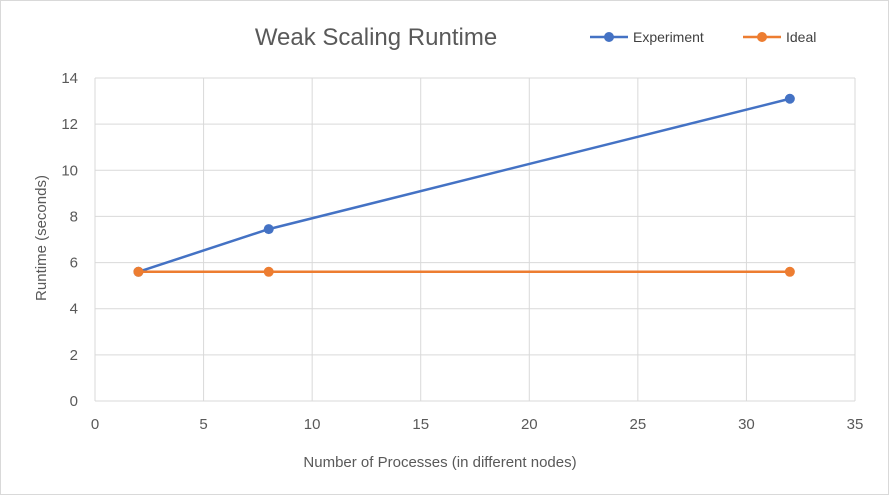 This screenshot has height=495, width=889. What do you see at coordinates (312, 424) in the screenshot?
I see `x-tick-label: 10` at bounding box center [312, 424].